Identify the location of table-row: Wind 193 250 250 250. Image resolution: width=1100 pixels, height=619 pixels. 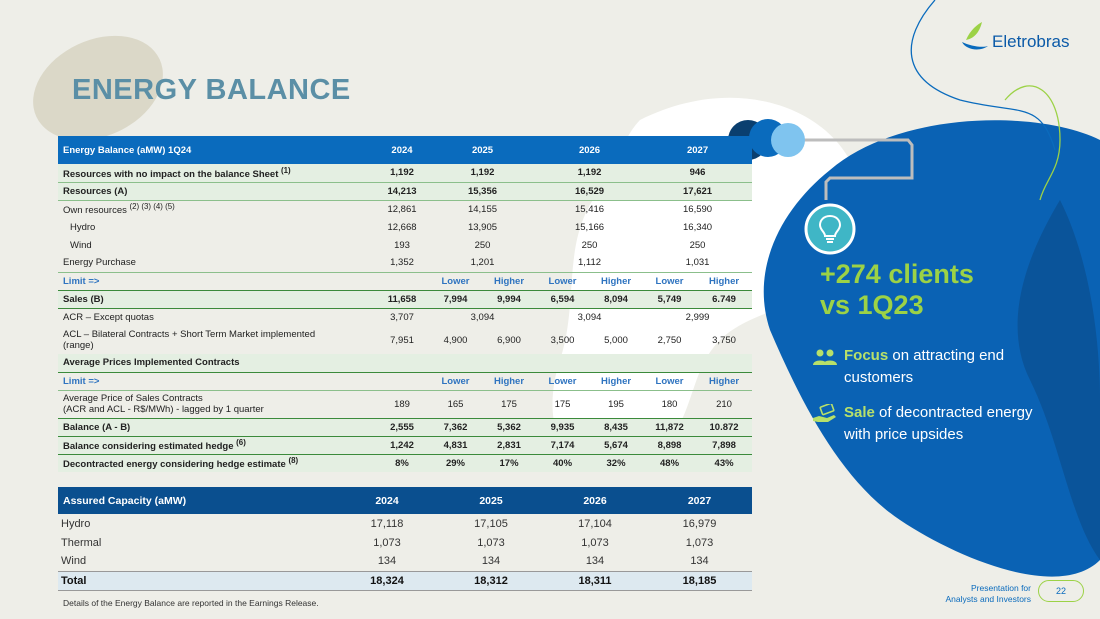
(405, 245).